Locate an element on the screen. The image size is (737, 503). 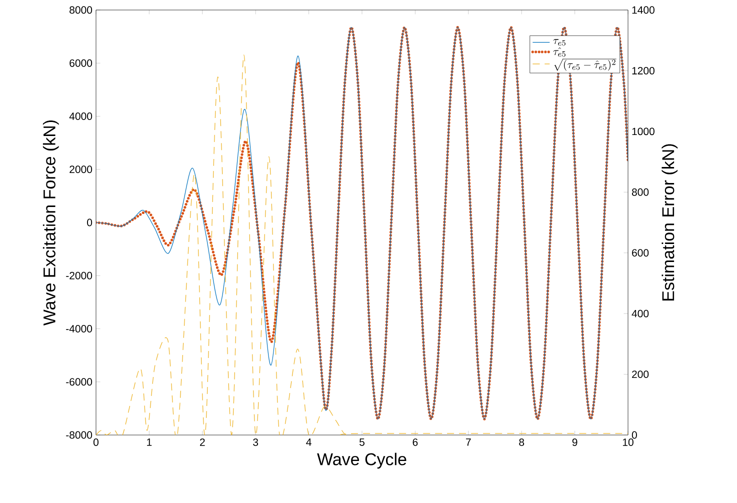
x-tick-label: 9 is located at coordinates (575, 442).